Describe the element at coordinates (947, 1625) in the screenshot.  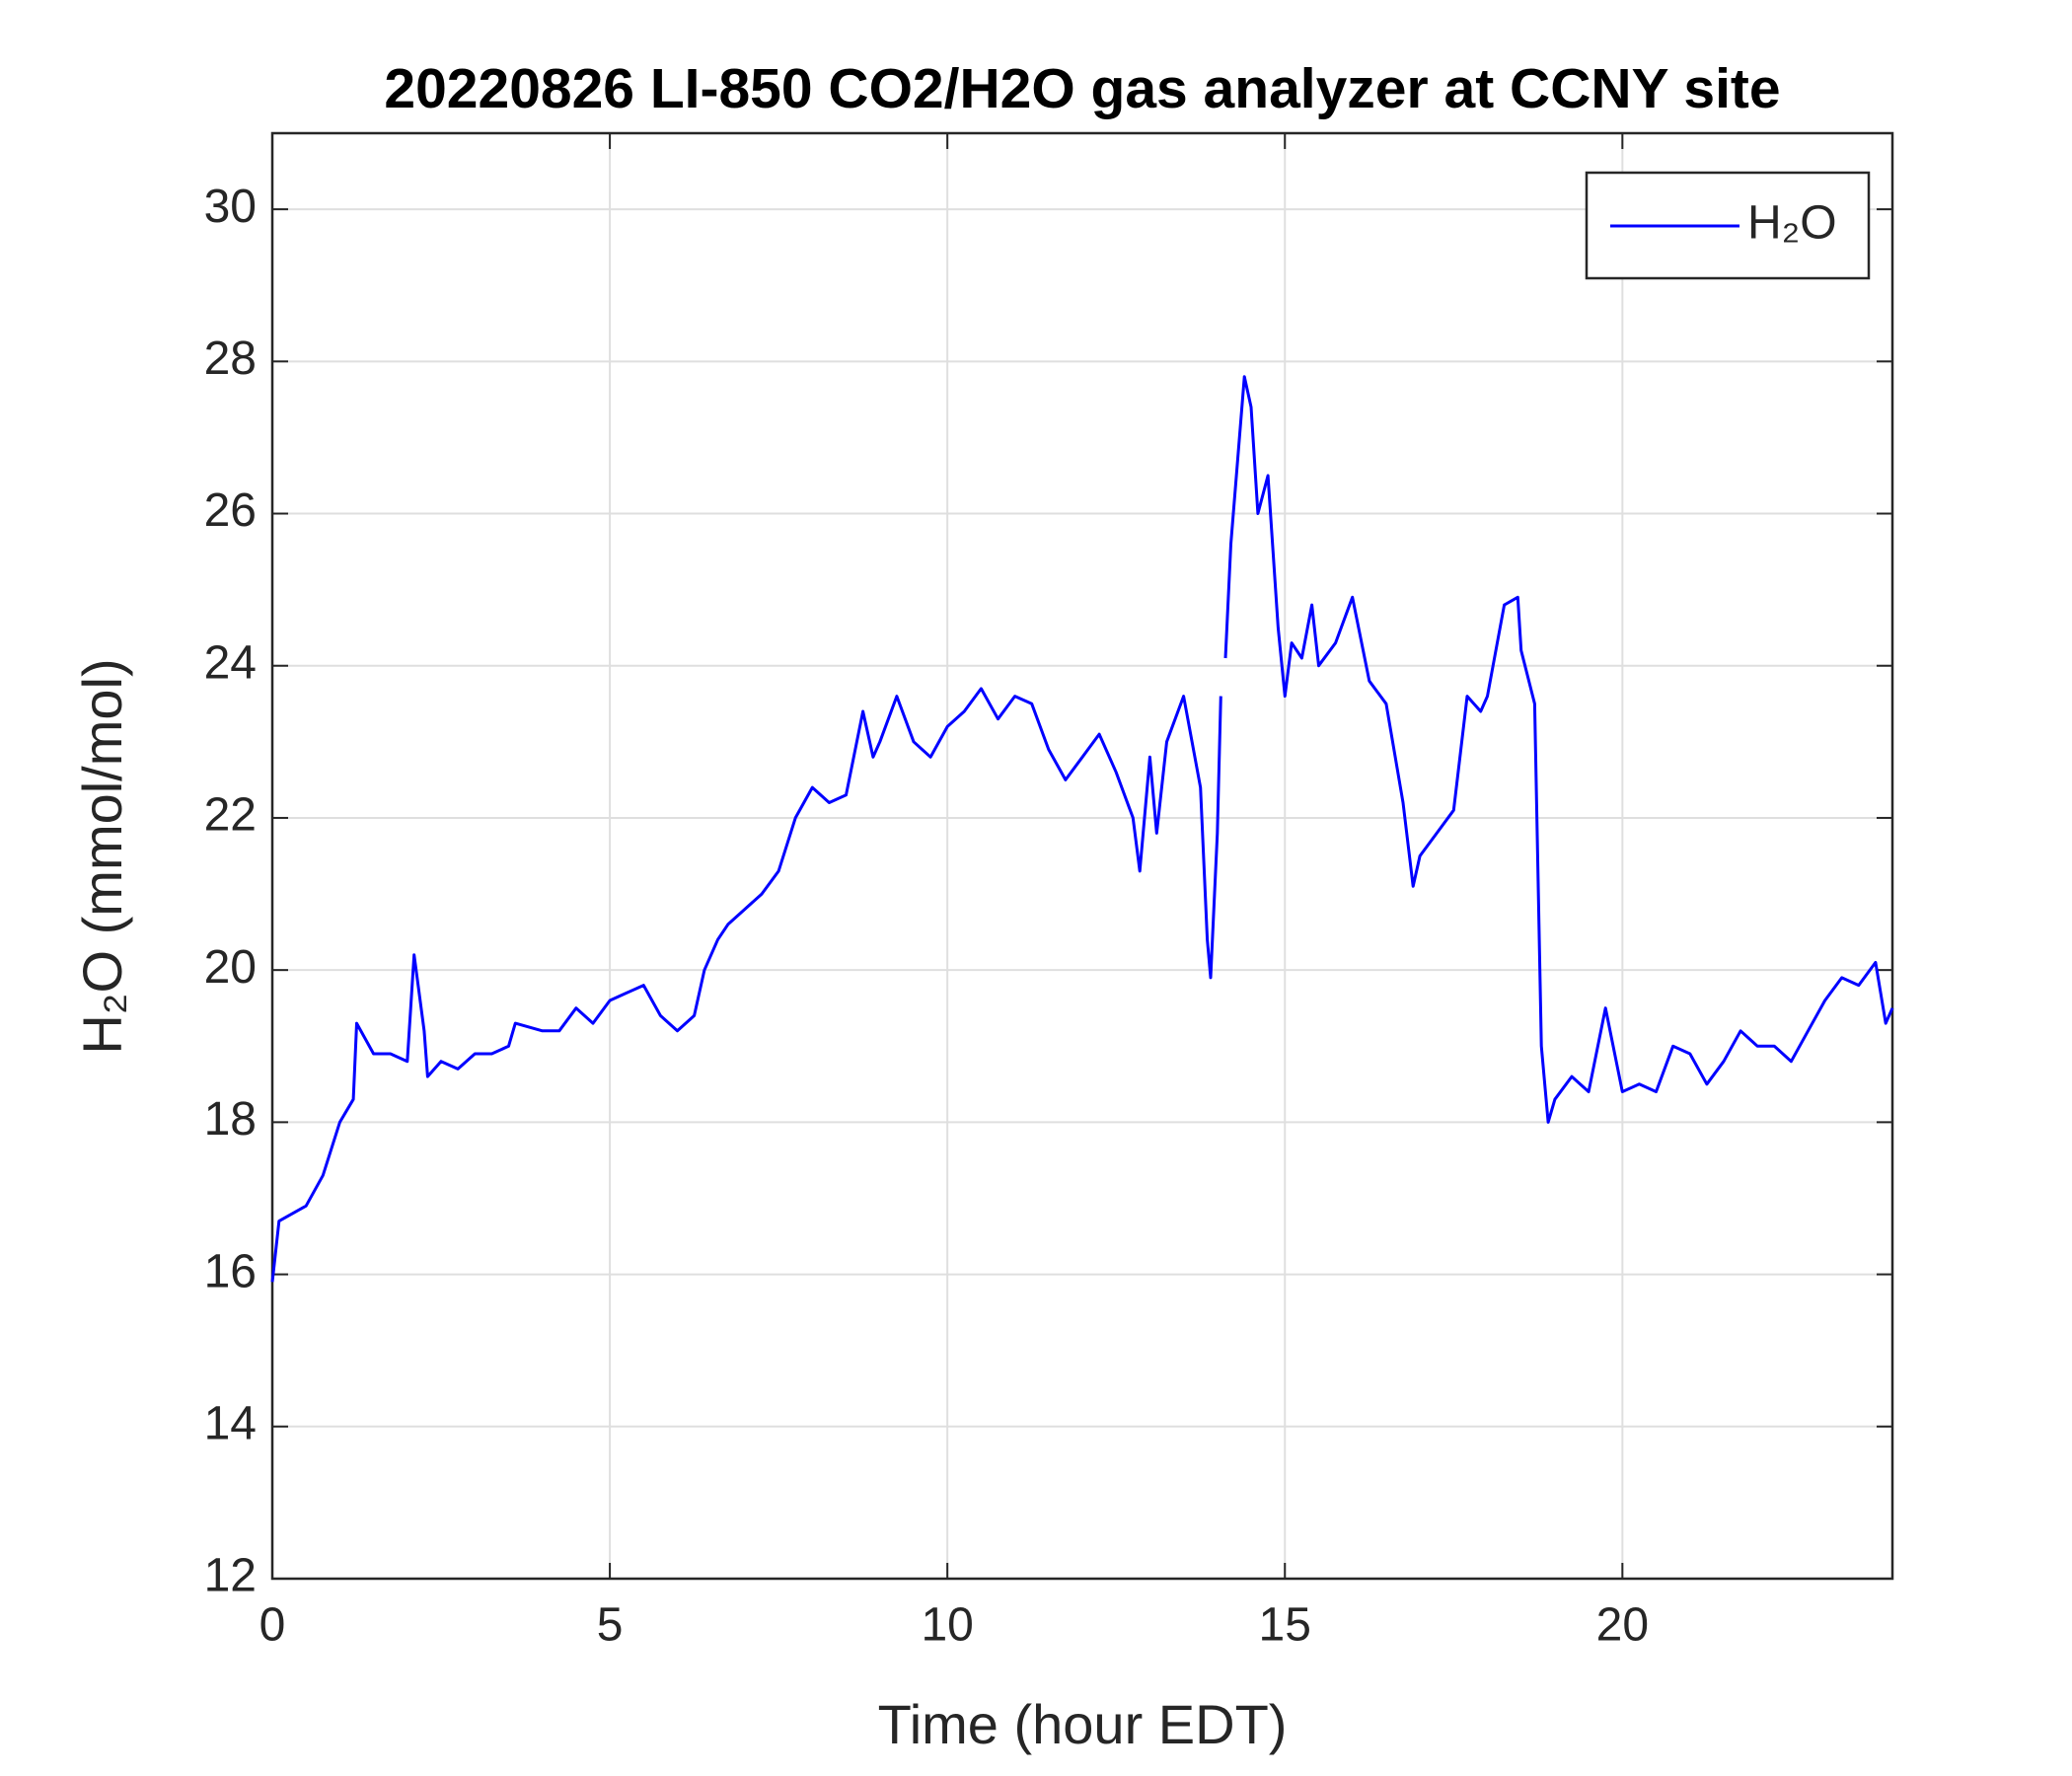
I see `x-tick-label: 10` at that location.